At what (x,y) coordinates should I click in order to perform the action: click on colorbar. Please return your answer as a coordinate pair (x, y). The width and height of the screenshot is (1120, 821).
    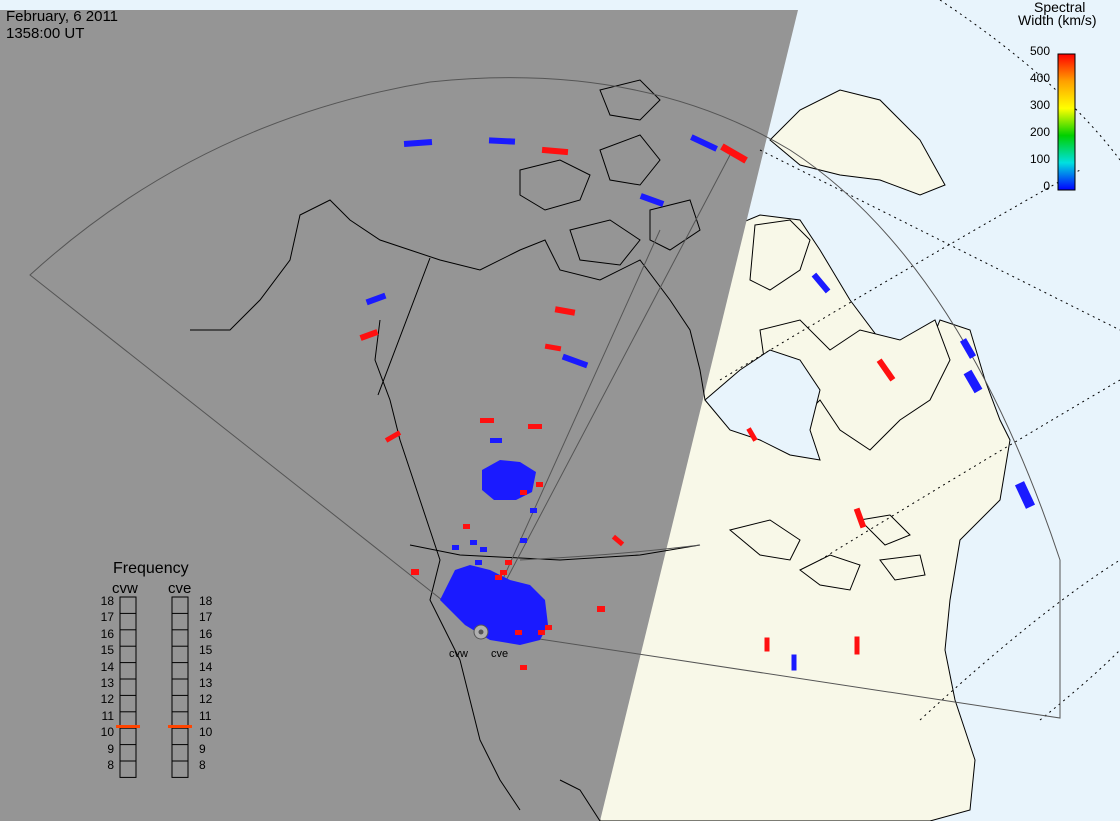
    Looking at the image, I should click on (1066, 122).